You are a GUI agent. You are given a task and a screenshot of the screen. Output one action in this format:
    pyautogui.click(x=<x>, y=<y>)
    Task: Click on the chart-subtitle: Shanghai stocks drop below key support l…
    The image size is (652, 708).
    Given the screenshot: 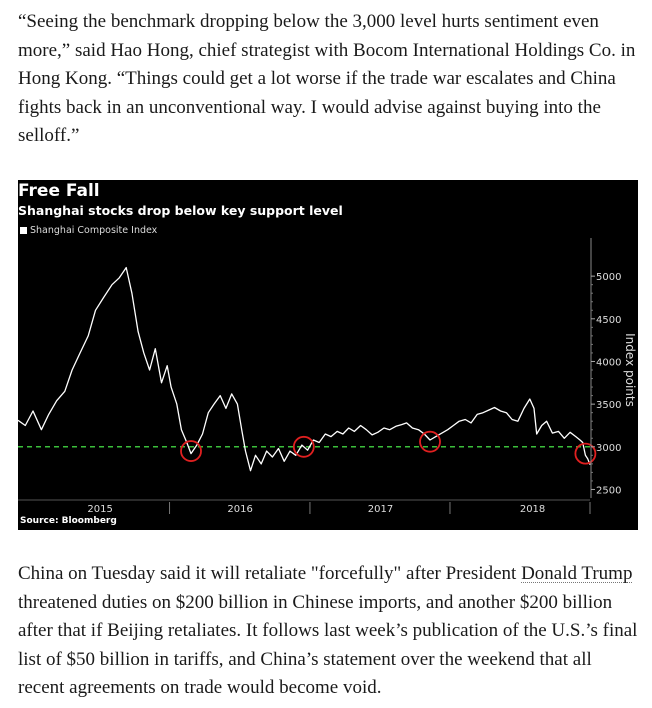 What is the action you would take?
    pyautogui.click(x=180, y=210)
    